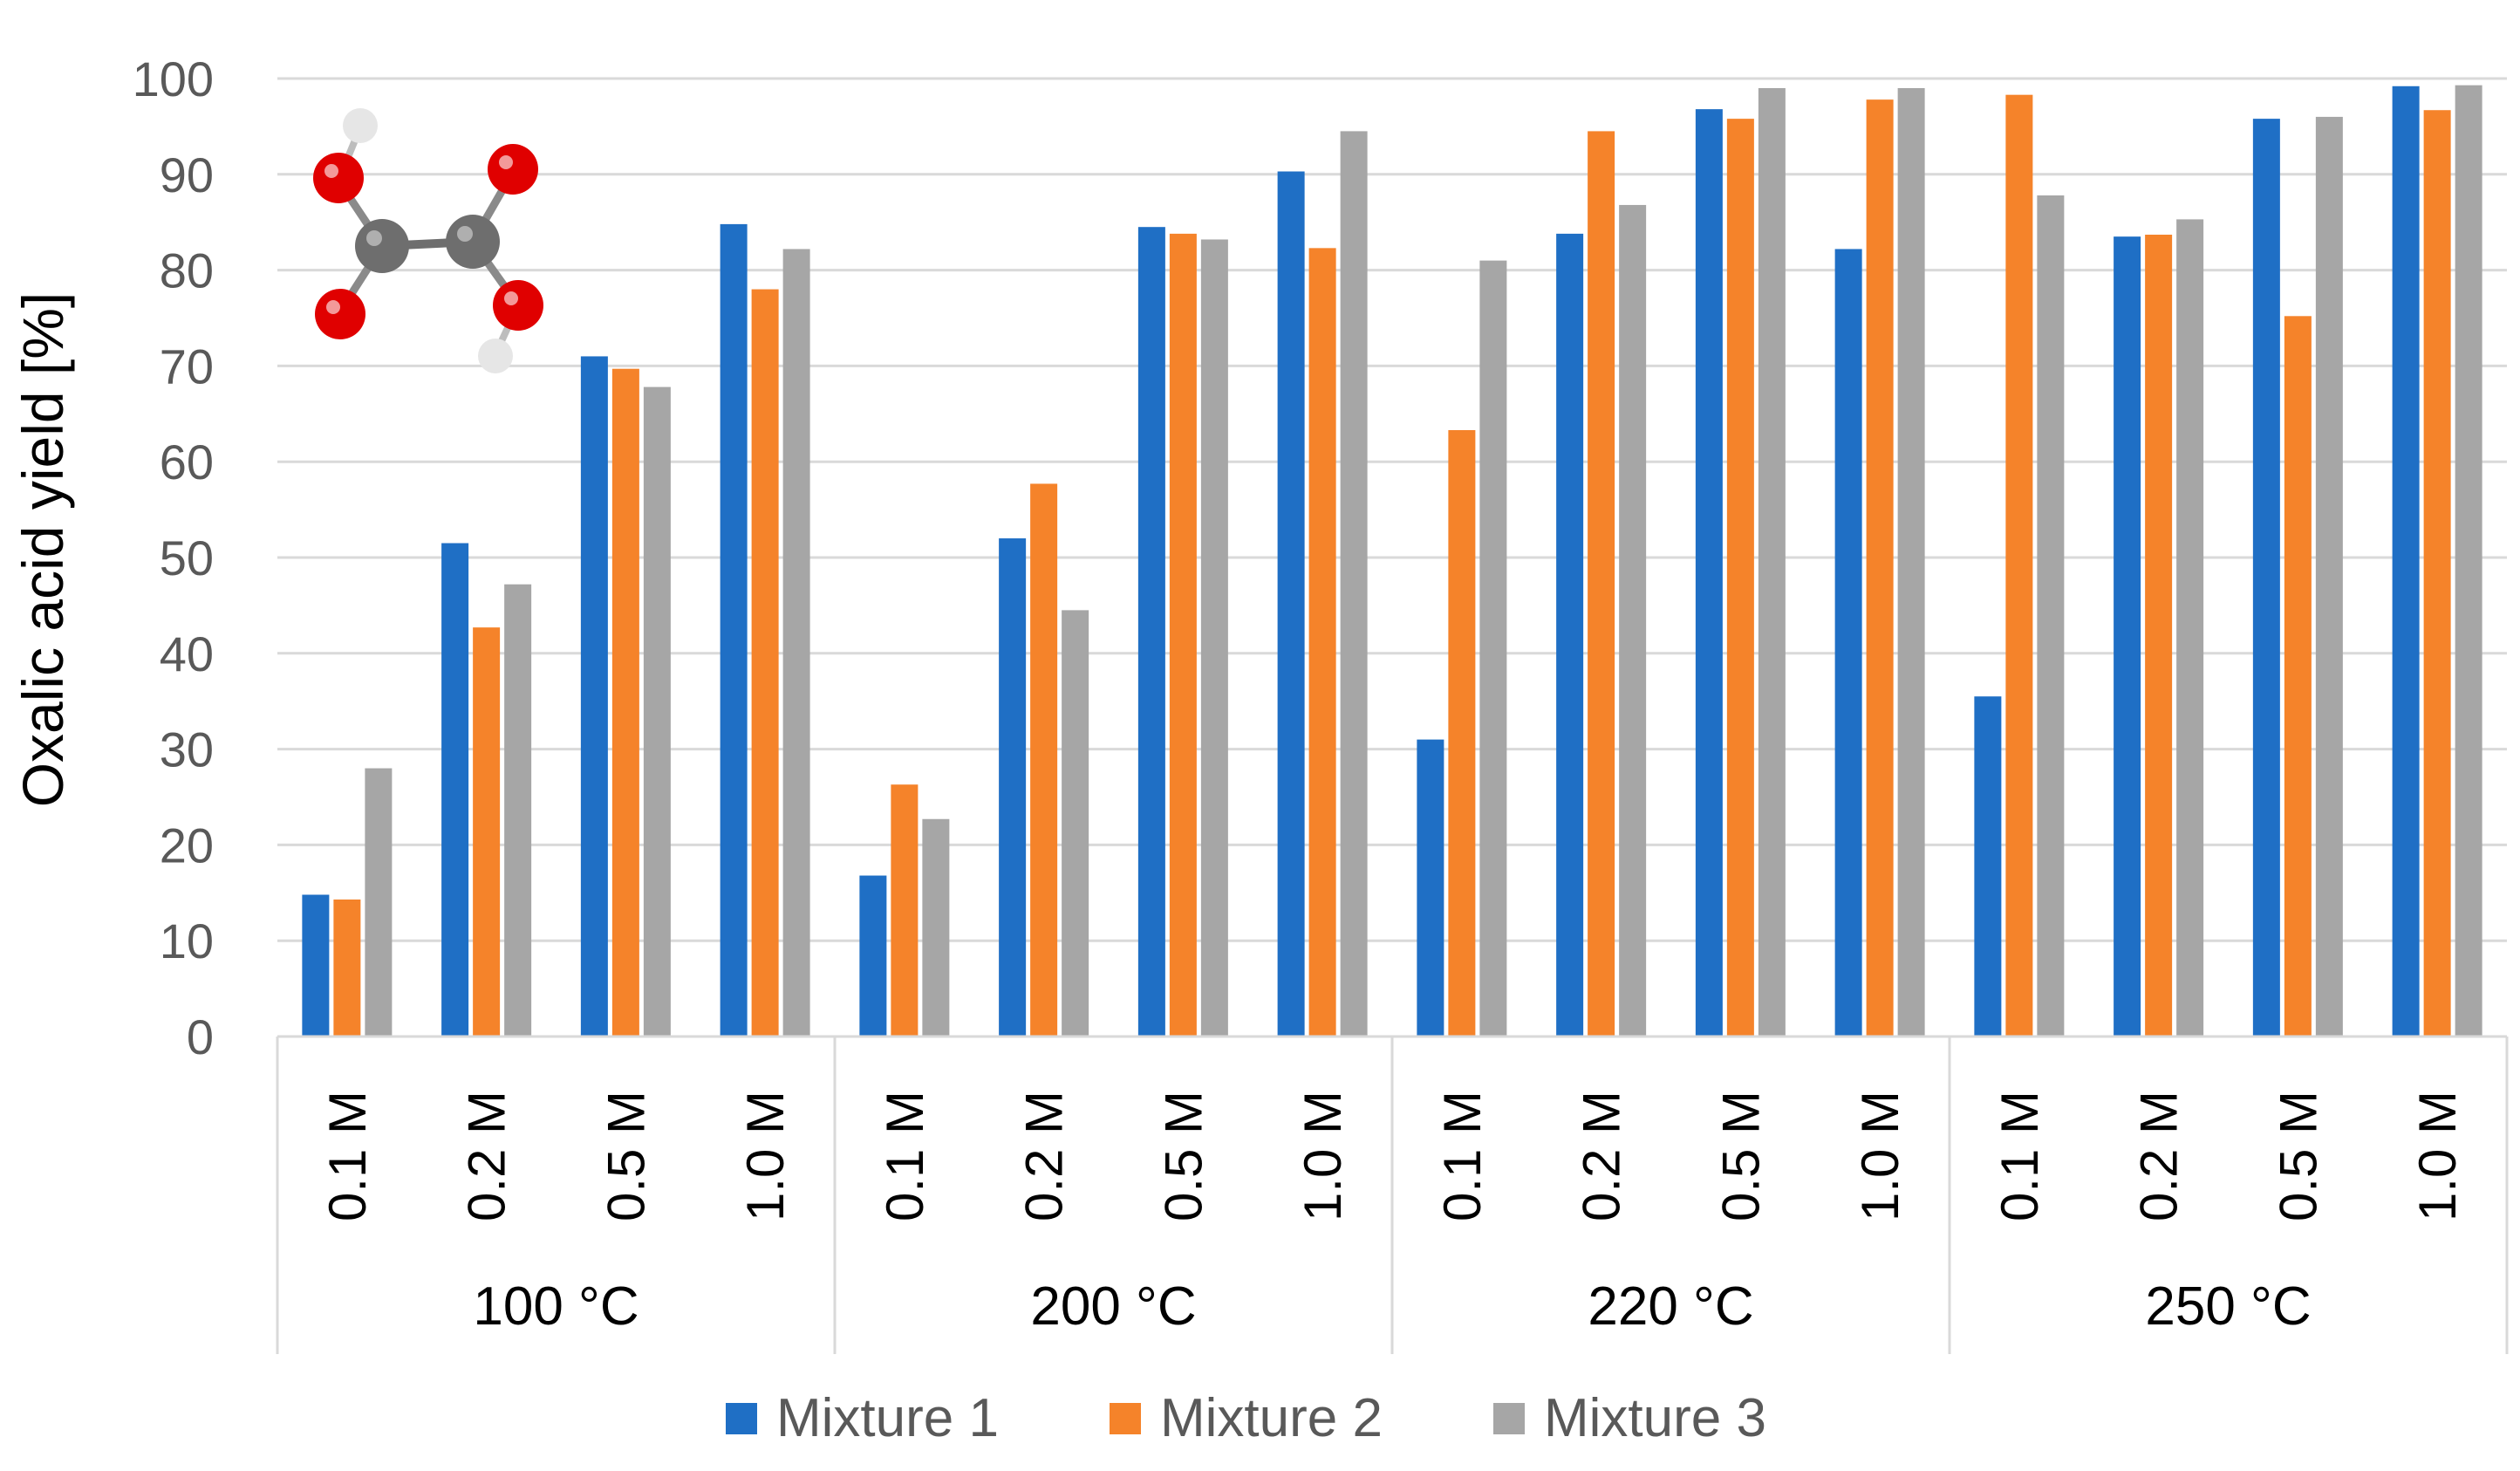 Image resolution: width=2520 pixels, height=1471 pixels. What do you see at coordinates (187, 749) in the screenshot?
I see `y-tick-label: 30` at bounding box center [187, 749].